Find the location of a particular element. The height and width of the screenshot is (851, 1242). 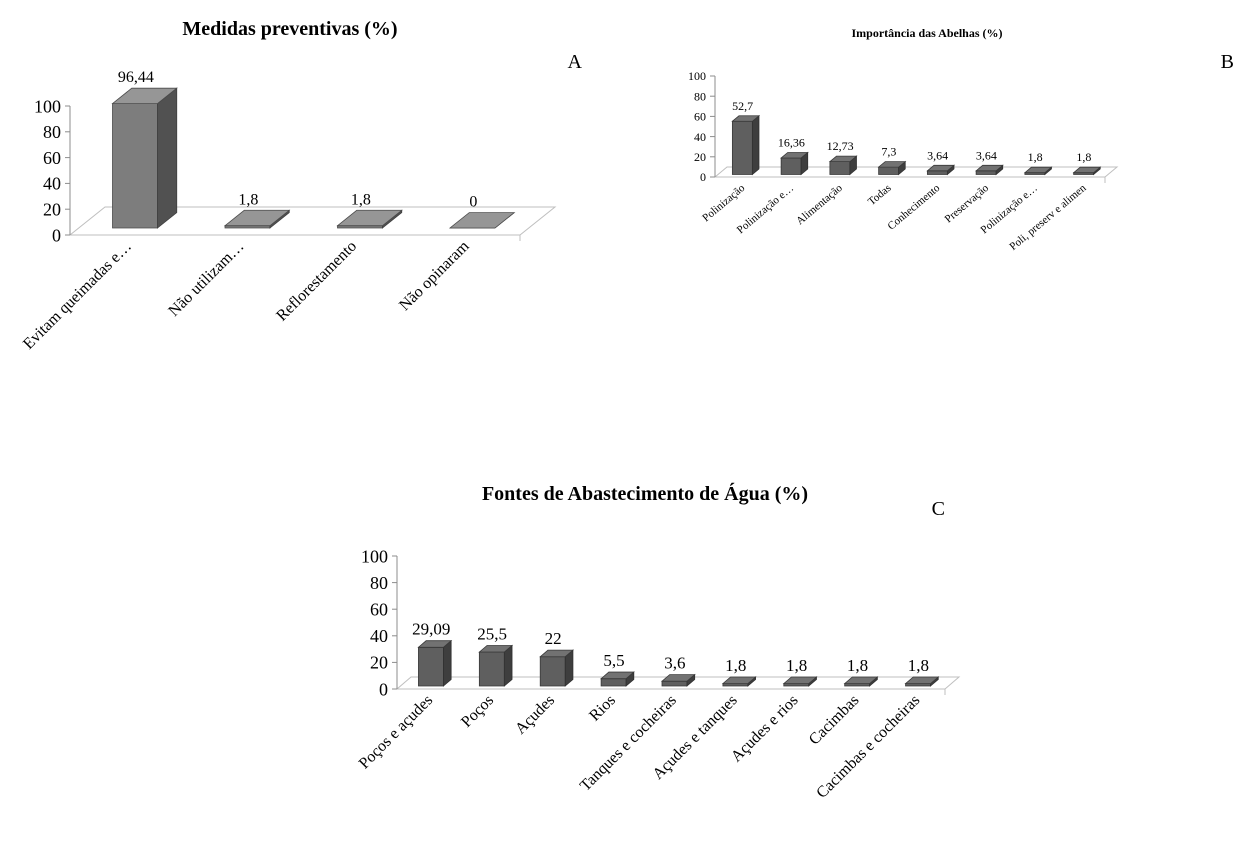

category-label: Poços is located at coordinates (477, 711).